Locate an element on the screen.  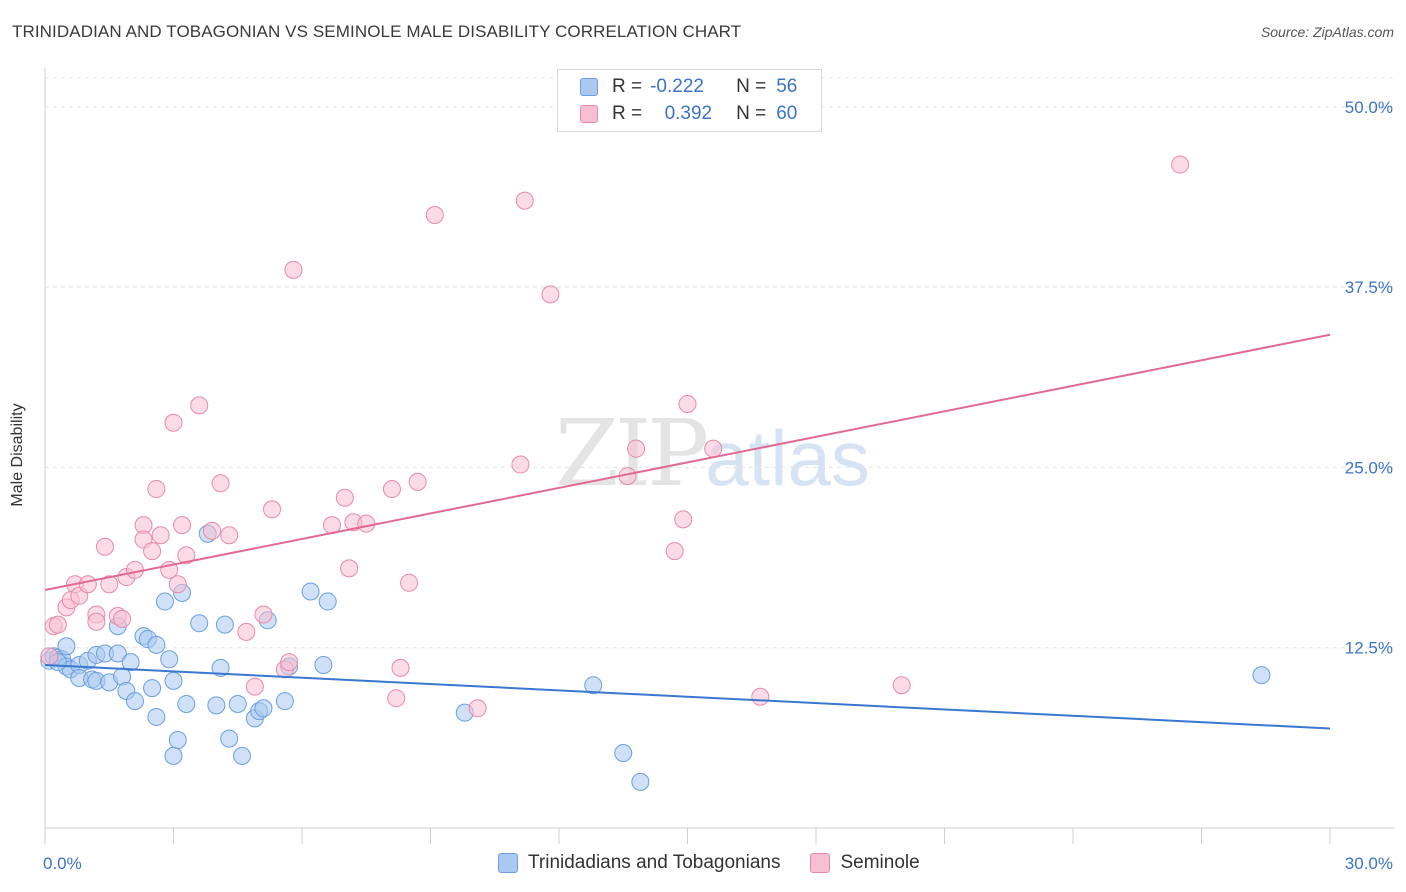
x-tick-label: 30.0% is located at coordinates (1369, 863).